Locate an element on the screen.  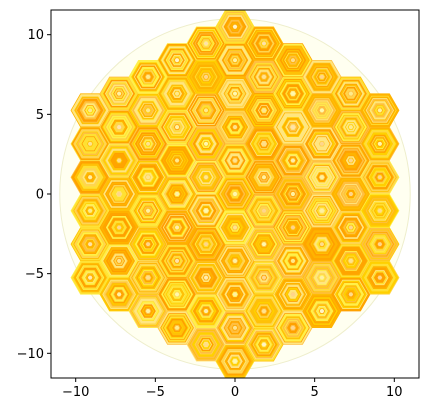
y-tick-label: −10 is located at coordinates (30, 354).